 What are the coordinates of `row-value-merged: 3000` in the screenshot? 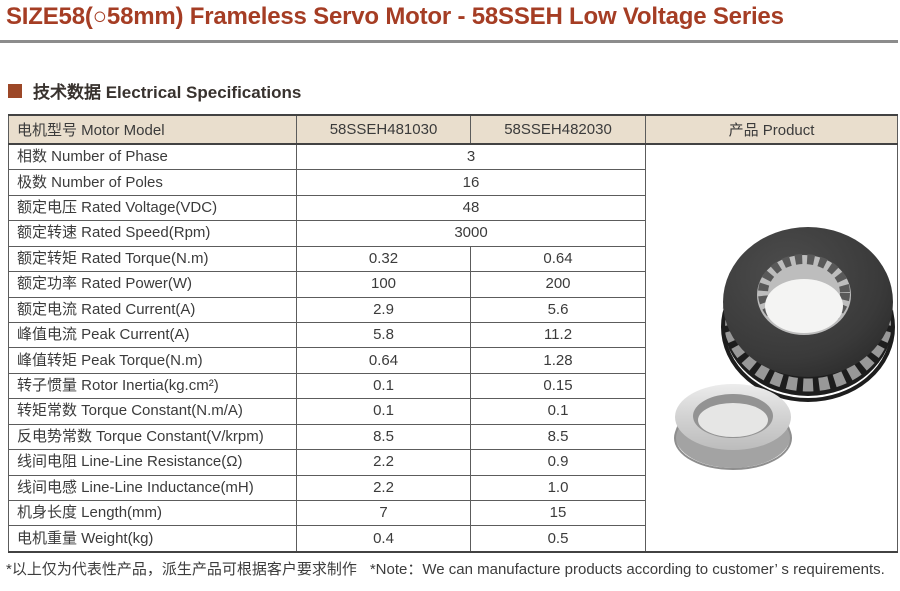 It's located at (471, 233).